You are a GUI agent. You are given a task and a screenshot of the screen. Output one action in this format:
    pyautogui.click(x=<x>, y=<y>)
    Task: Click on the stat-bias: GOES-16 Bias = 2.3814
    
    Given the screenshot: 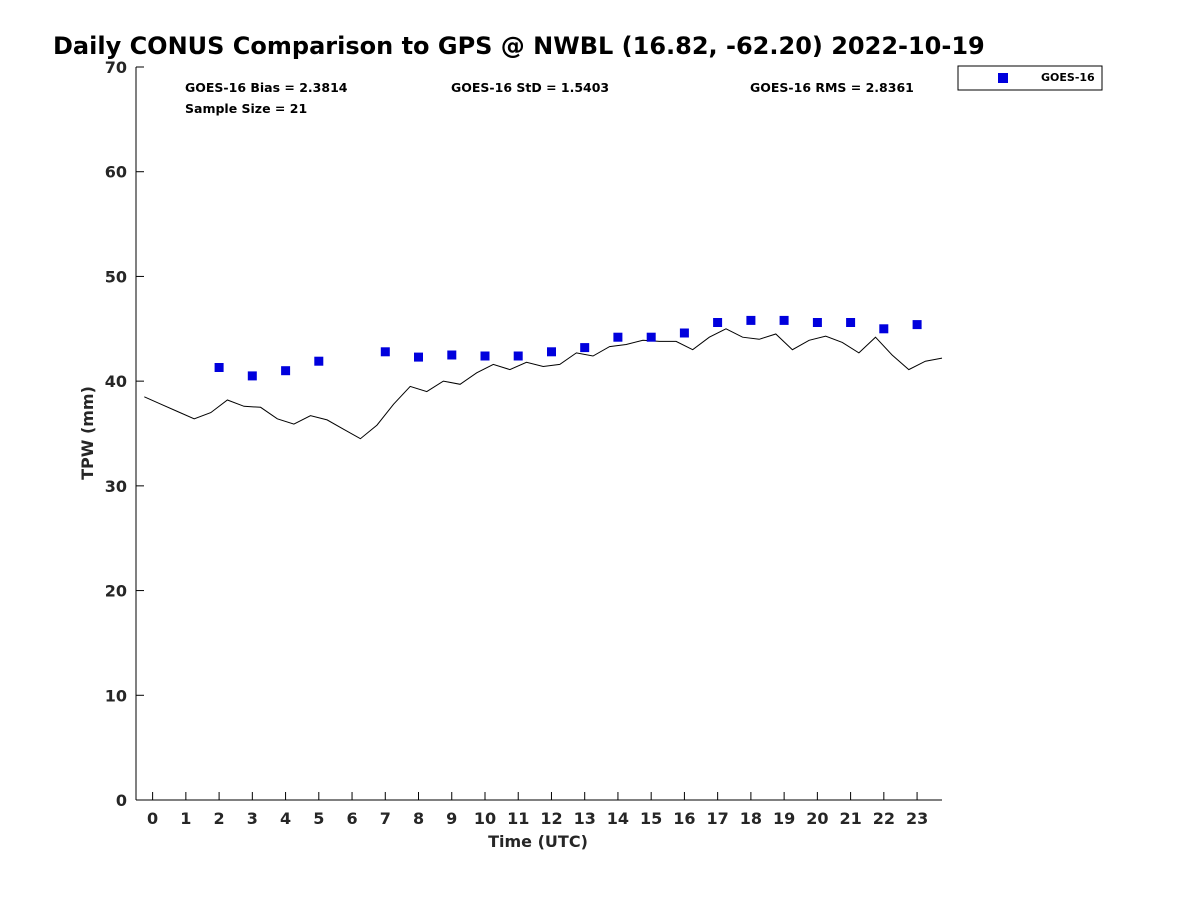 What is the action you would take?
    pyautogui.click(x=266, y=87)
    